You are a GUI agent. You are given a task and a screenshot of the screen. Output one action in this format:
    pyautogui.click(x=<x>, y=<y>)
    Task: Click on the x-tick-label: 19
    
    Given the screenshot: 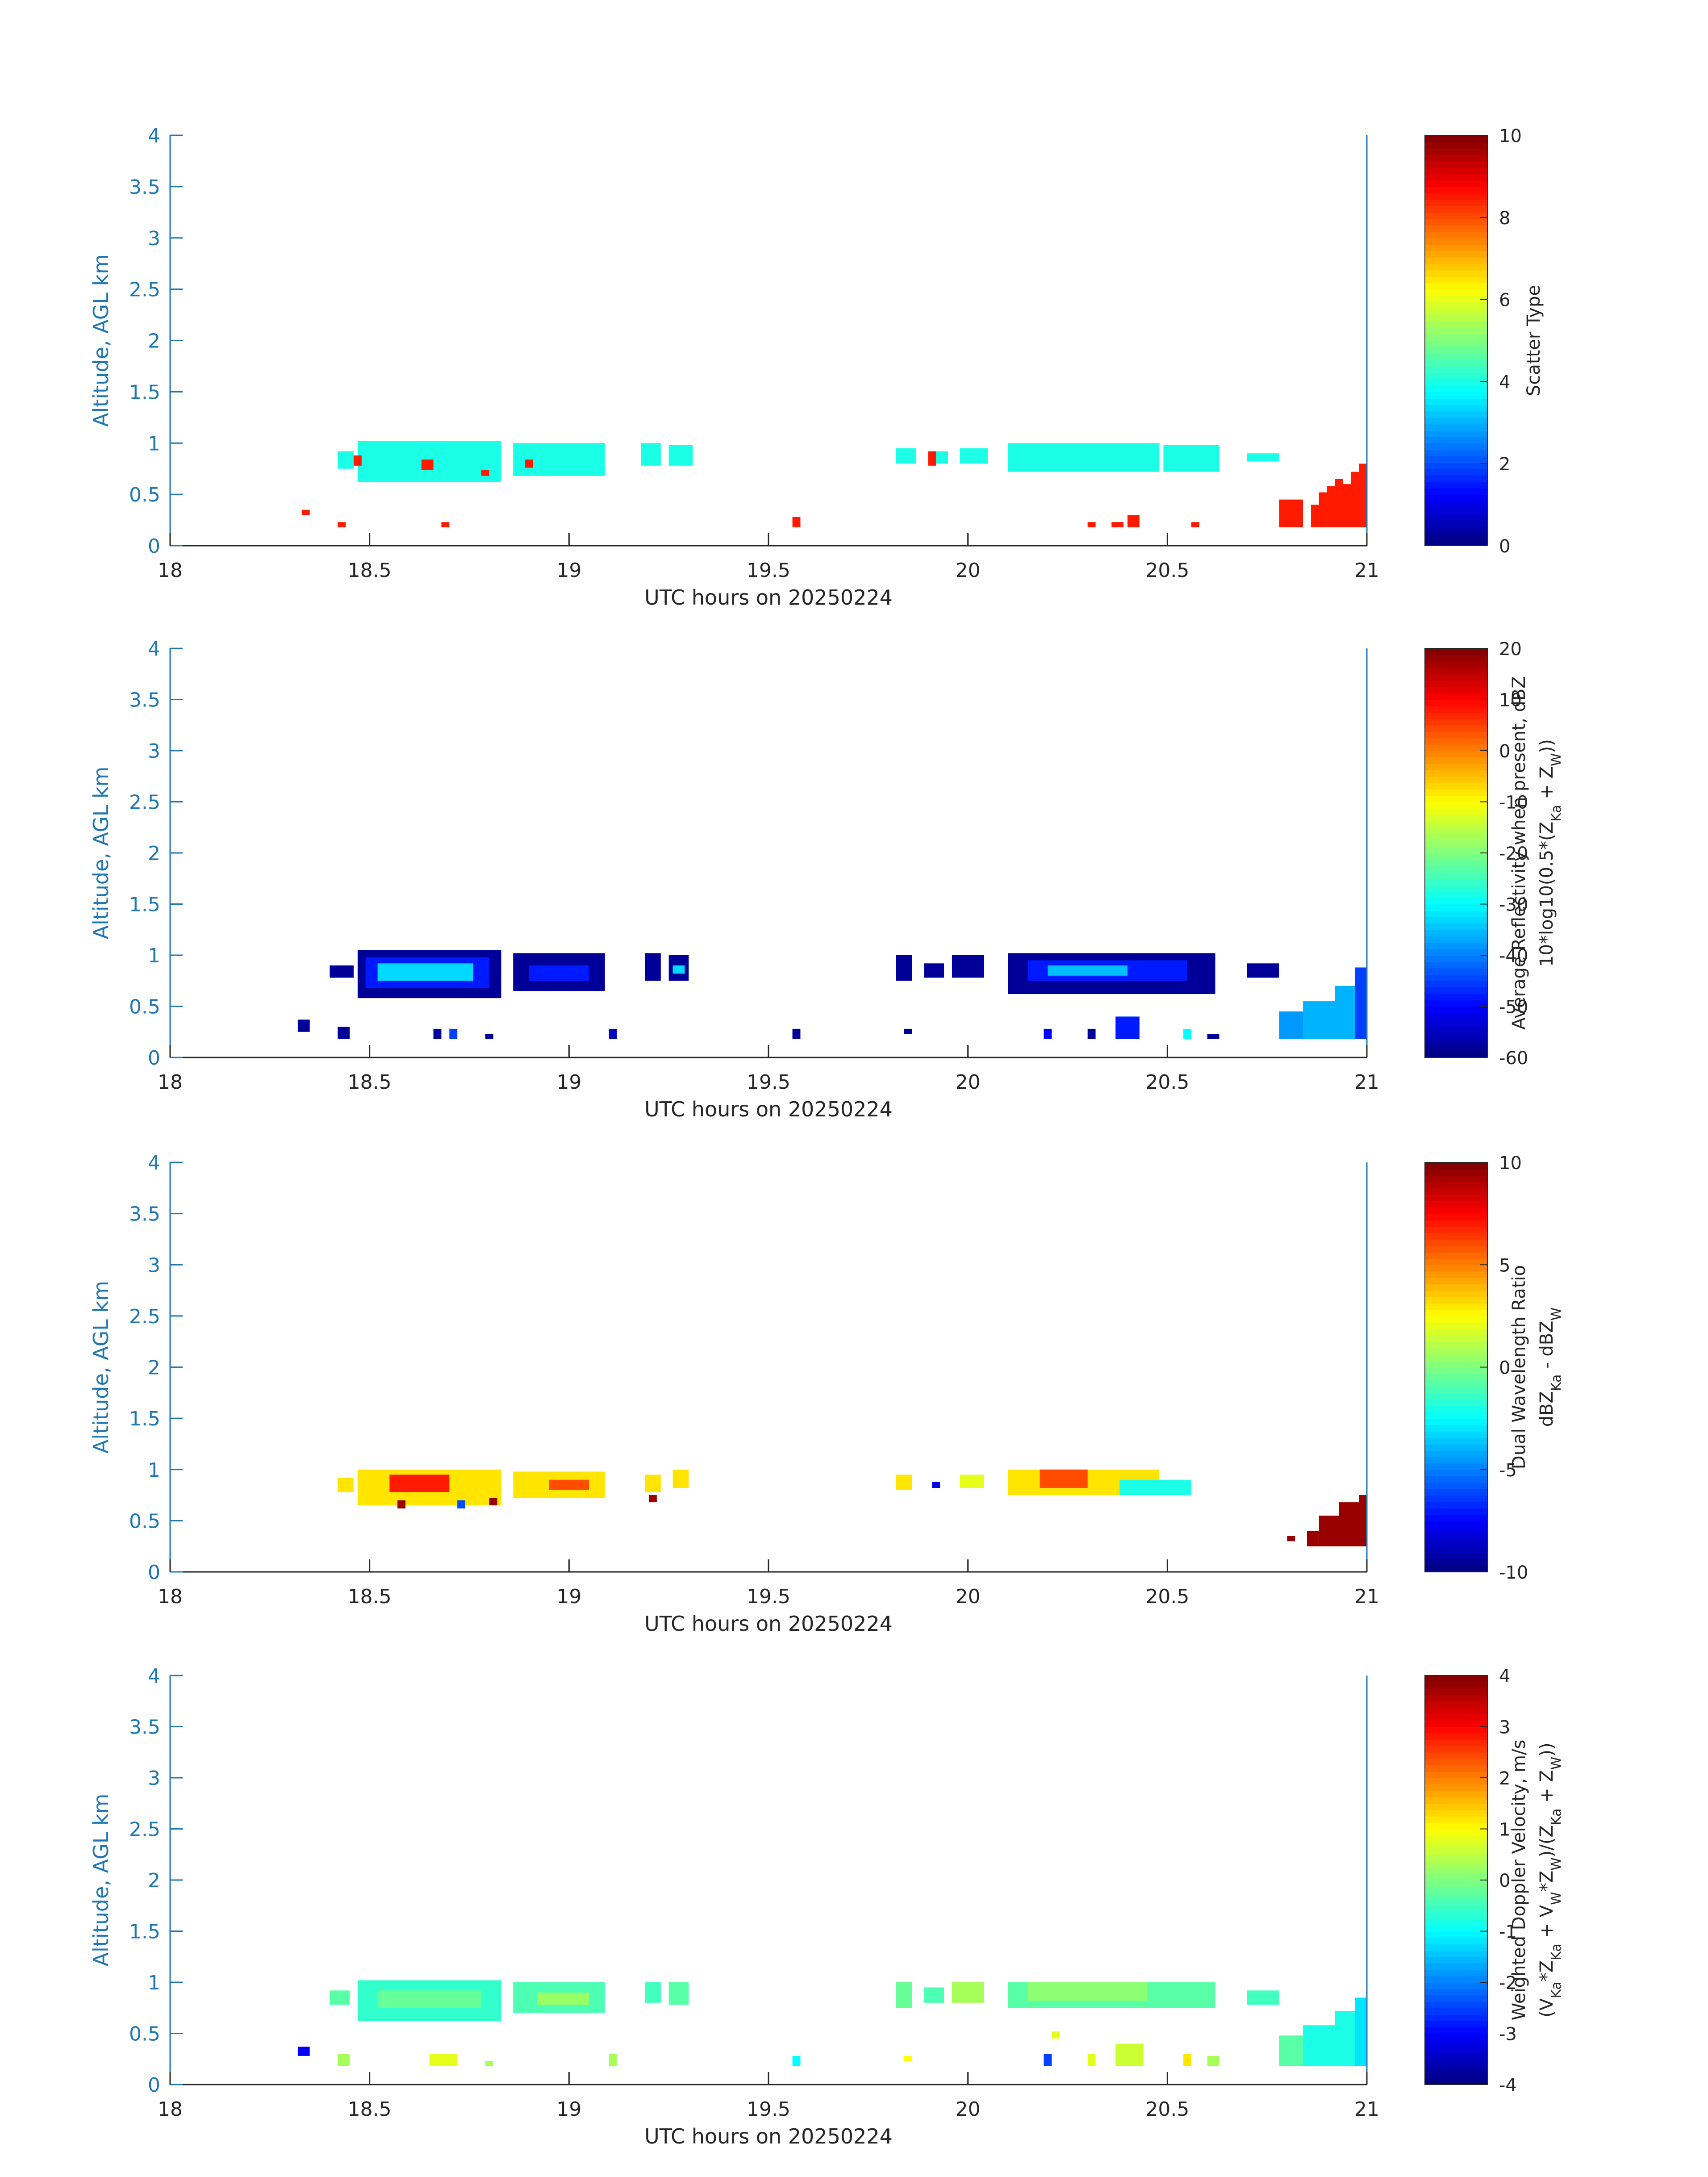 What is the action you would take?
    pyautogui.click(x=568, y=2109)
    